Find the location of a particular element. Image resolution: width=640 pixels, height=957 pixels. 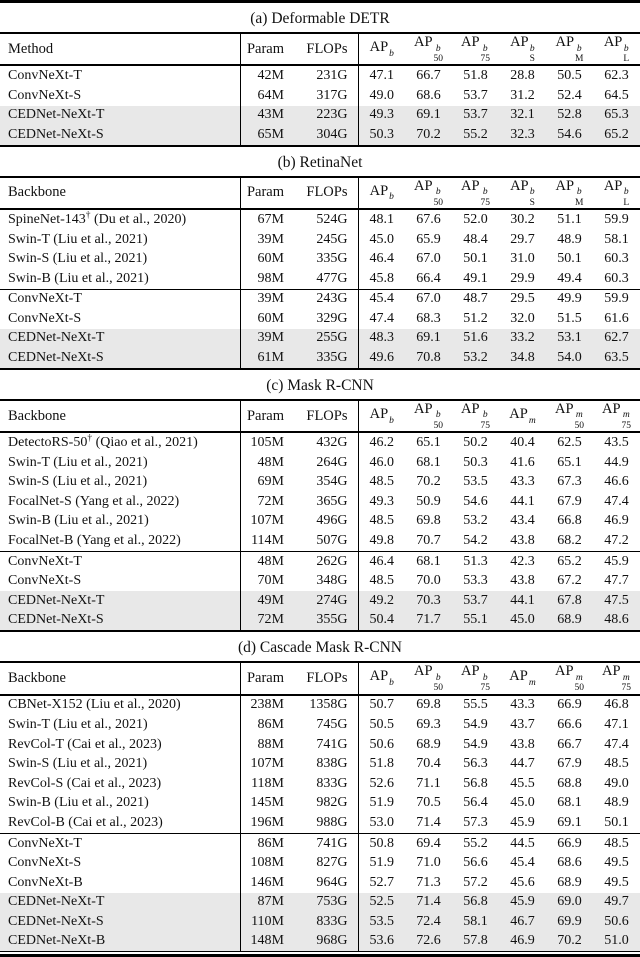

ap-col-header: AP b M is located at coordinates (569, 50).